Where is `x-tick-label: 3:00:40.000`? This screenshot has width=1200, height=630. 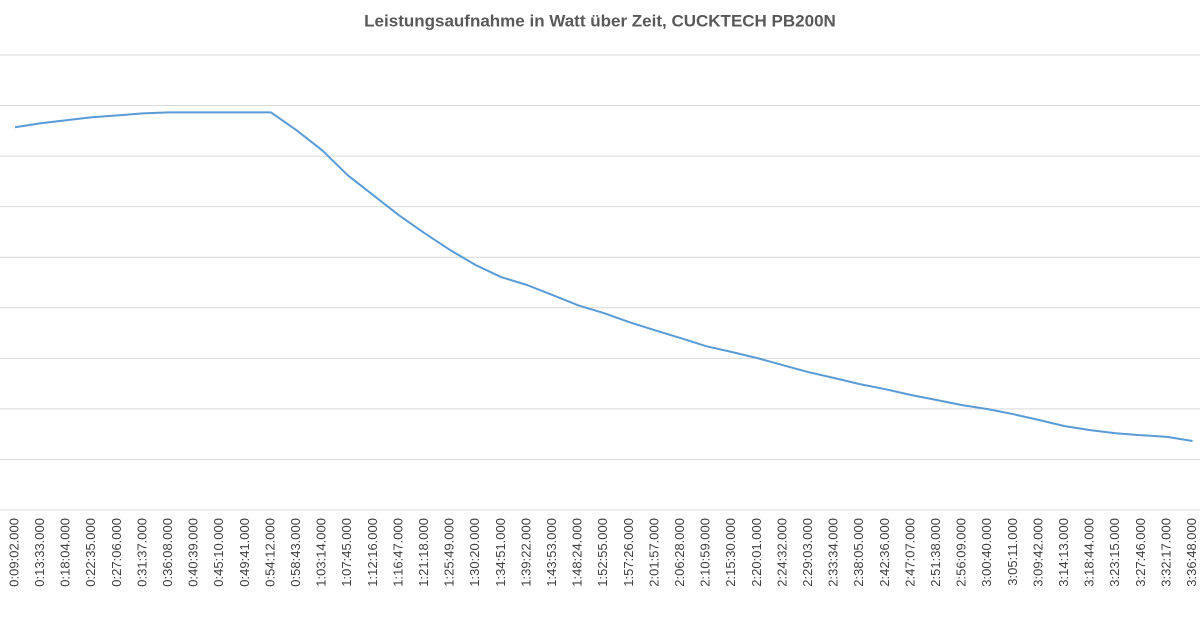 x-tick-label: 3:00:40.000 is located at coordinates (986, 552).